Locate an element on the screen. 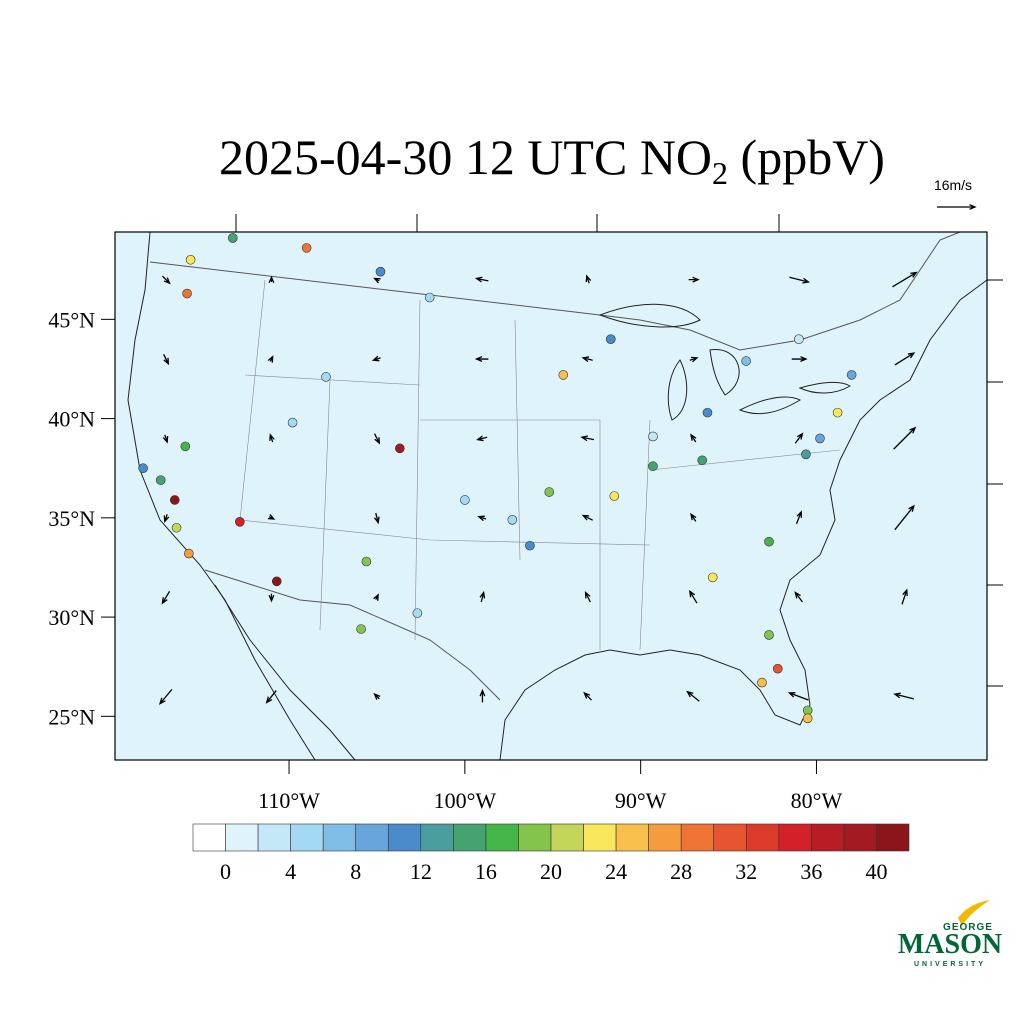 The height and width of the screenshot is (1024, 1024). title: 2025-04-30 12 UTC NO2 (ppbV) is located at coordinates (552, 160).